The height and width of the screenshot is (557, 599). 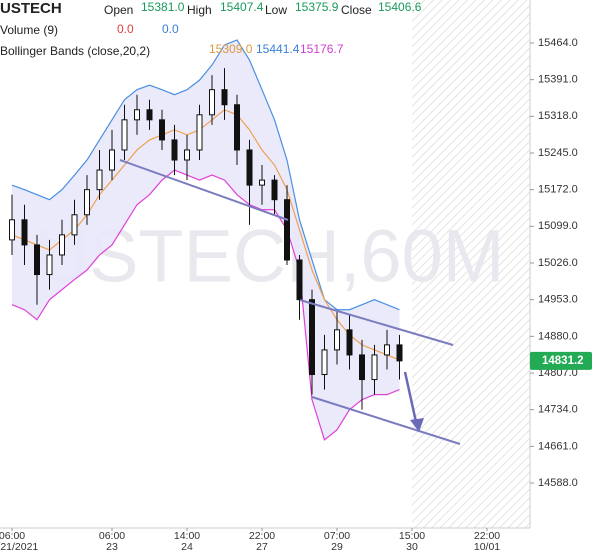 I want to click on y-tick-label: 15464.0, so click(x=558, y=43).